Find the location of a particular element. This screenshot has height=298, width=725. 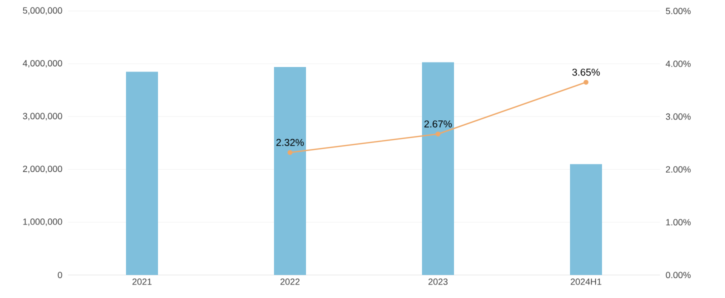

y-tick-label: 0 is located at coordinates (60, 275).